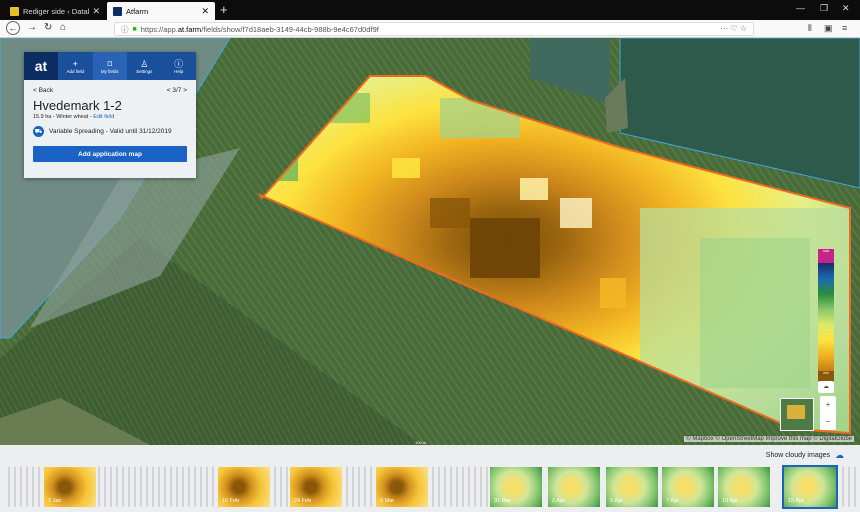 This screenshot has width=860, height=512. Describe the element at coordinates (303, 501) in the screenshot. I see `thumbnail-date: 24 Feb` at that location.